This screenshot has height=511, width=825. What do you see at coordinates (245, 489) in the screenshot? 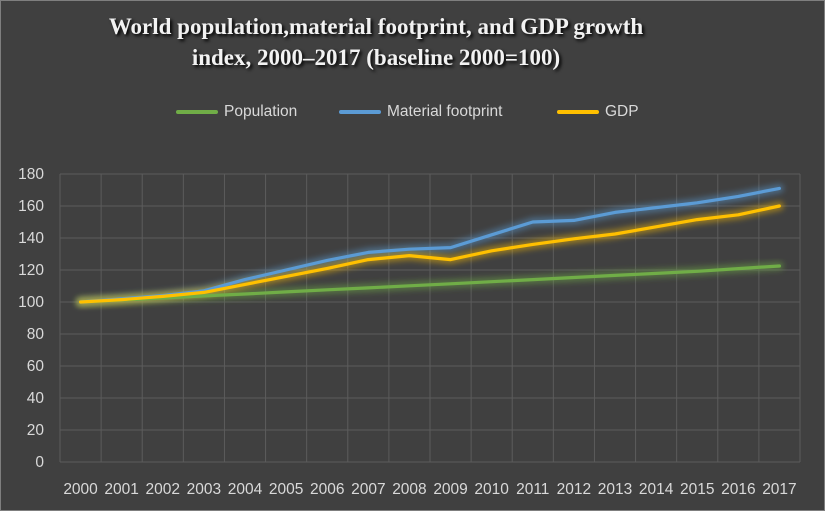
I see `x-tick-label: 2004` at bounding box center [245, 489].